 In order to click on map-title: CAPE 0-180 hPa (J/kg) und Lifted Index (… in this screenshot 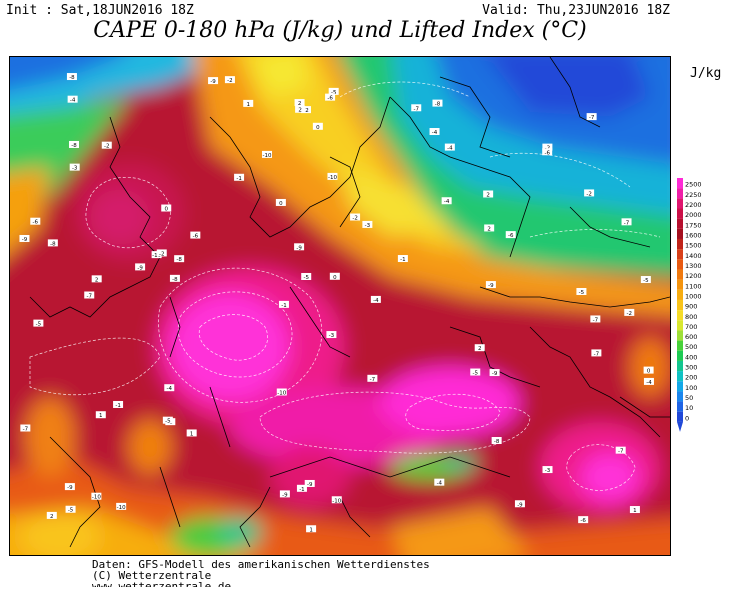, I will do `click(340, 30)`.